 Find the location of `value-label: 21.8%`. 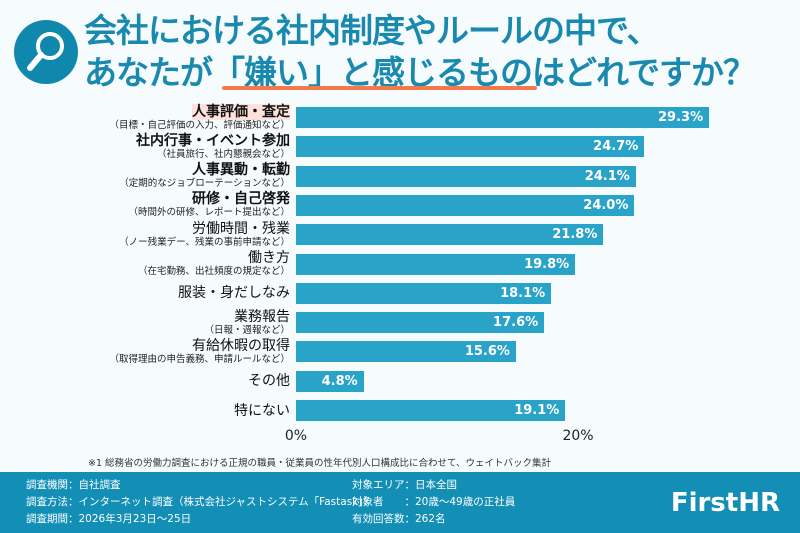

value-label: 21.8% is located at coordinates (575, 235).